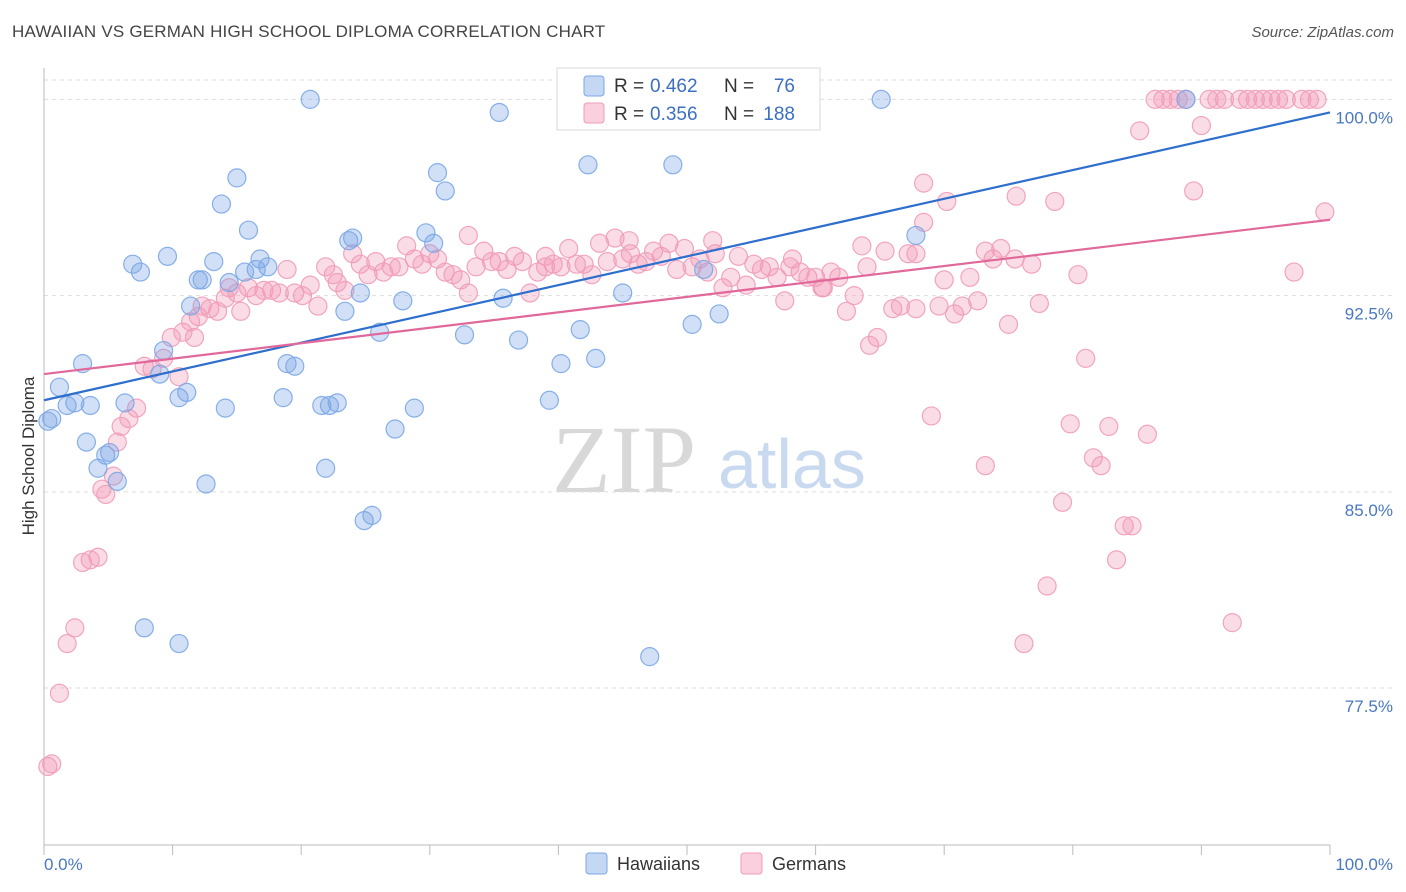  Describe the element at coordinates (658, 864) in the screenshot. I see `legend-label-hawaiians: Hawaiians` at that location.